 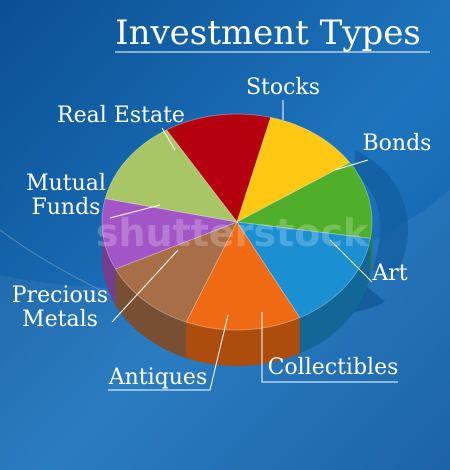 I want to click on watermark: shutterstock, so click(x=232, y=233).